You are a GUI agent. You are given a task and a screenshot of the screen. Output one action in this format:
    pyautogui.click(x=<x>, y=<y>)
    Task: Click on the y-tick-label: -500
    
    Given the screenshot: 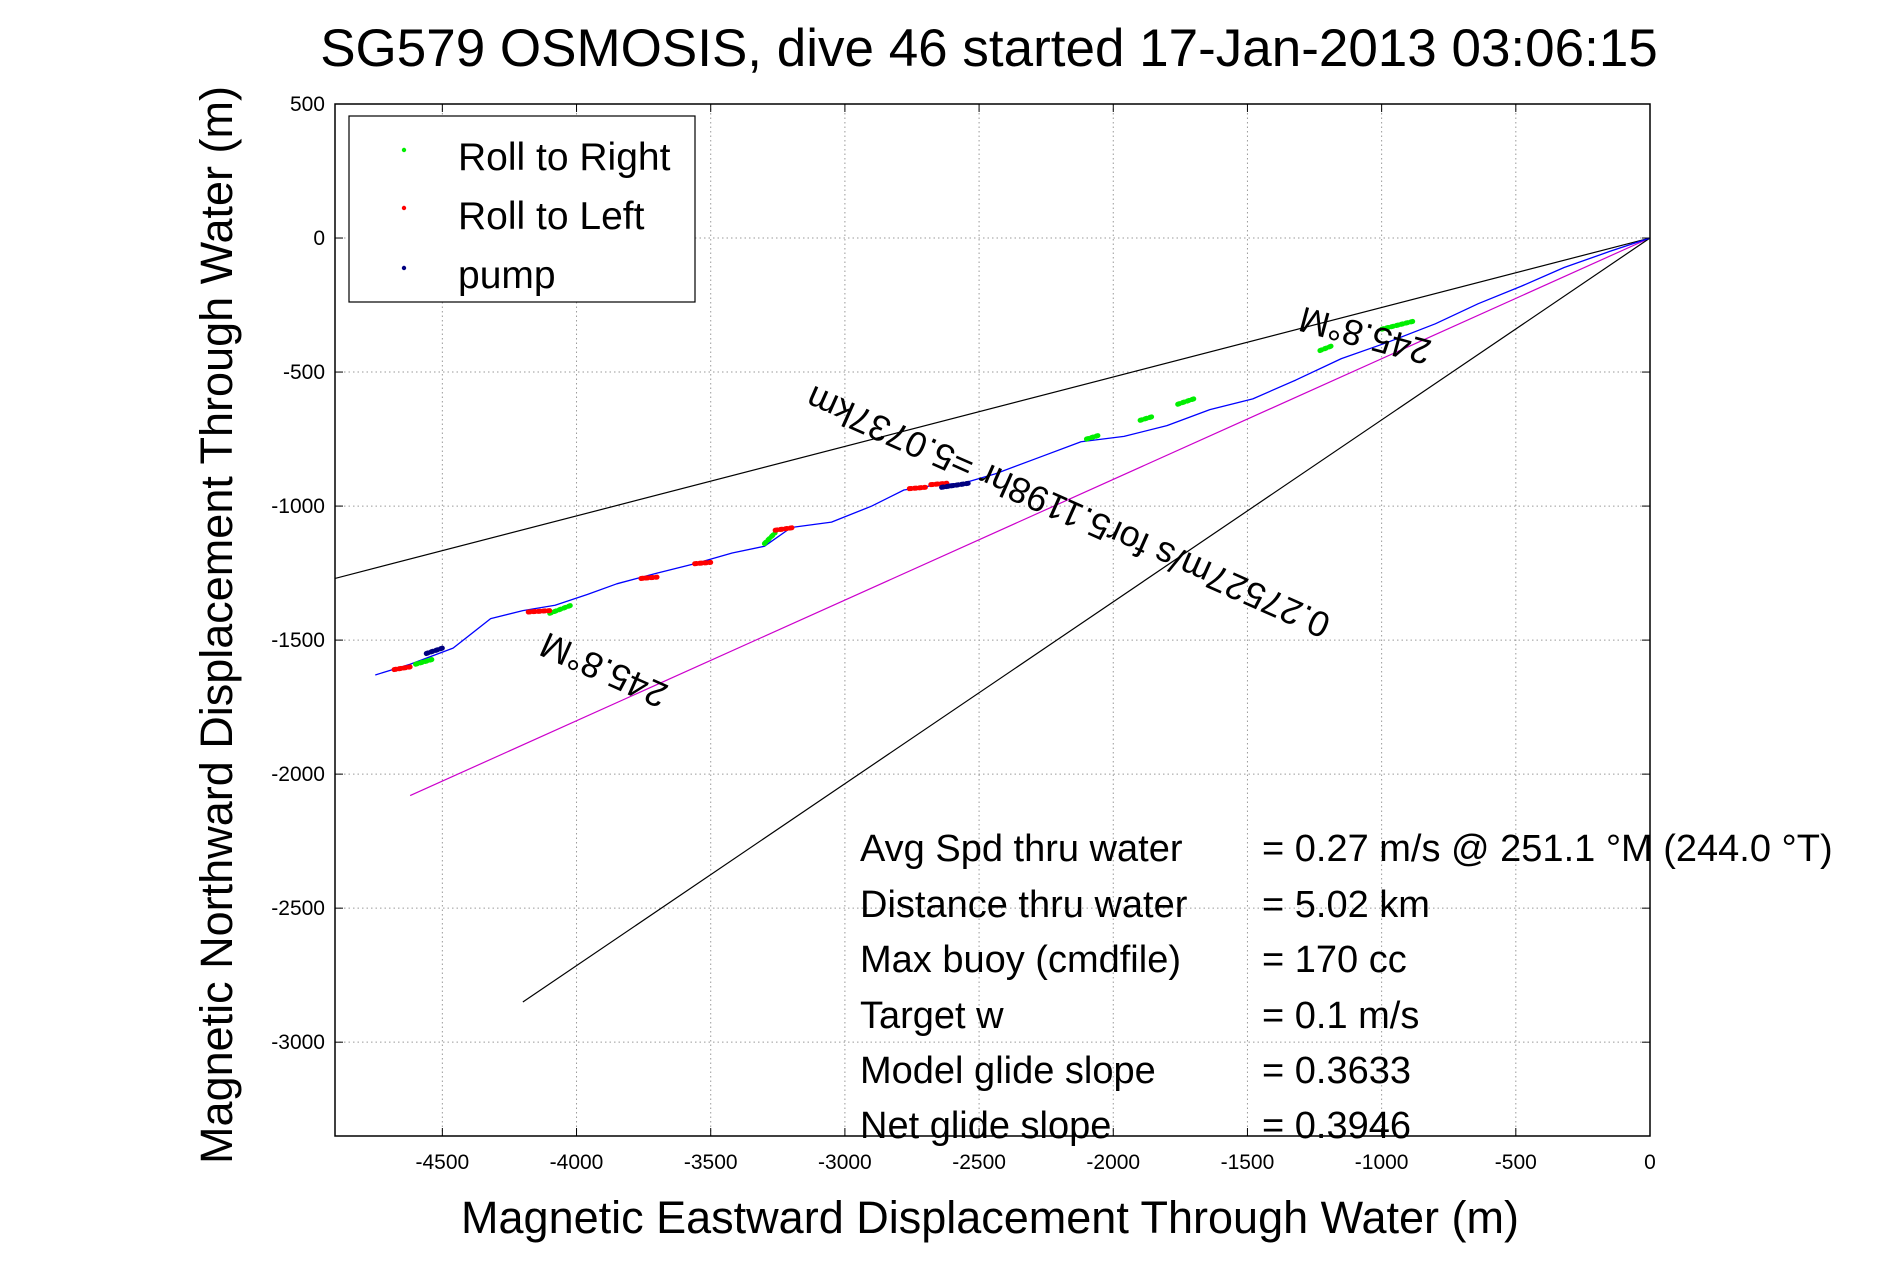 What is the action you would take?
    pyautogui.click(x=304, y=372)
    